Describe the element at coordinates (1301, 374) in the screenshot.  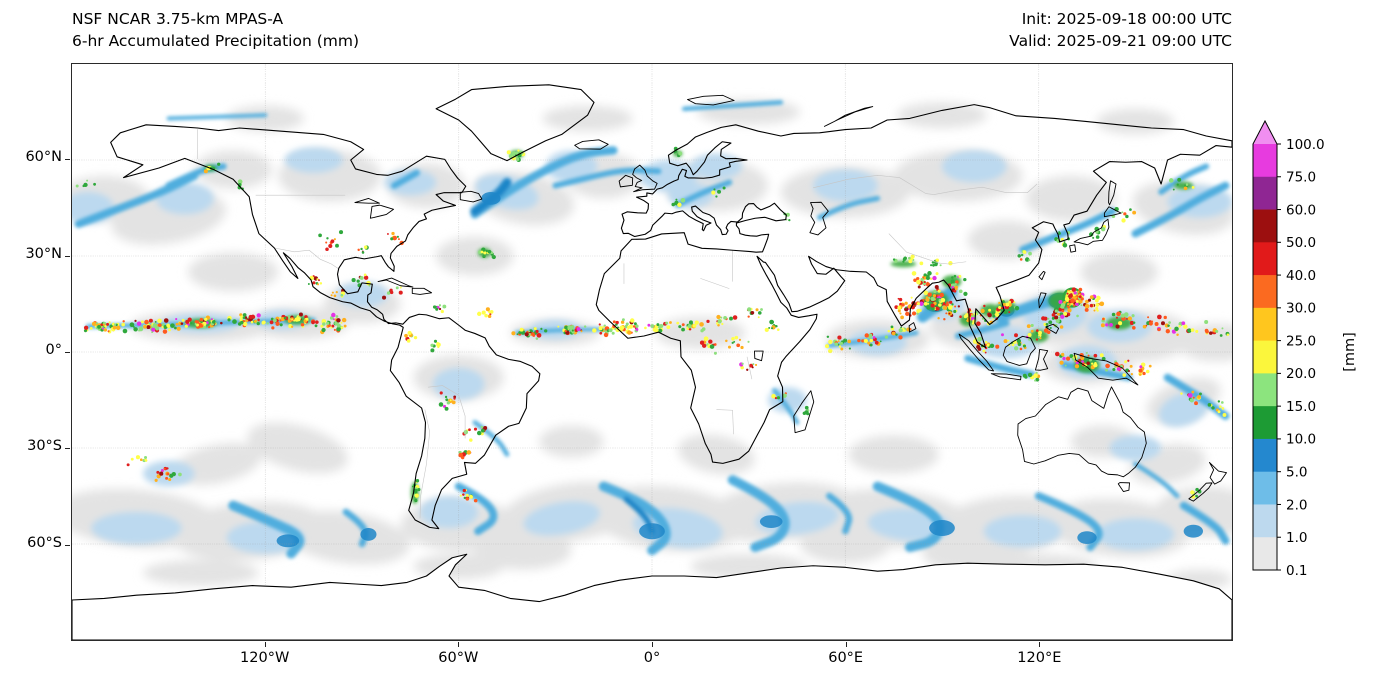
I see `colorbar-tick-label: 20.0` at that location.